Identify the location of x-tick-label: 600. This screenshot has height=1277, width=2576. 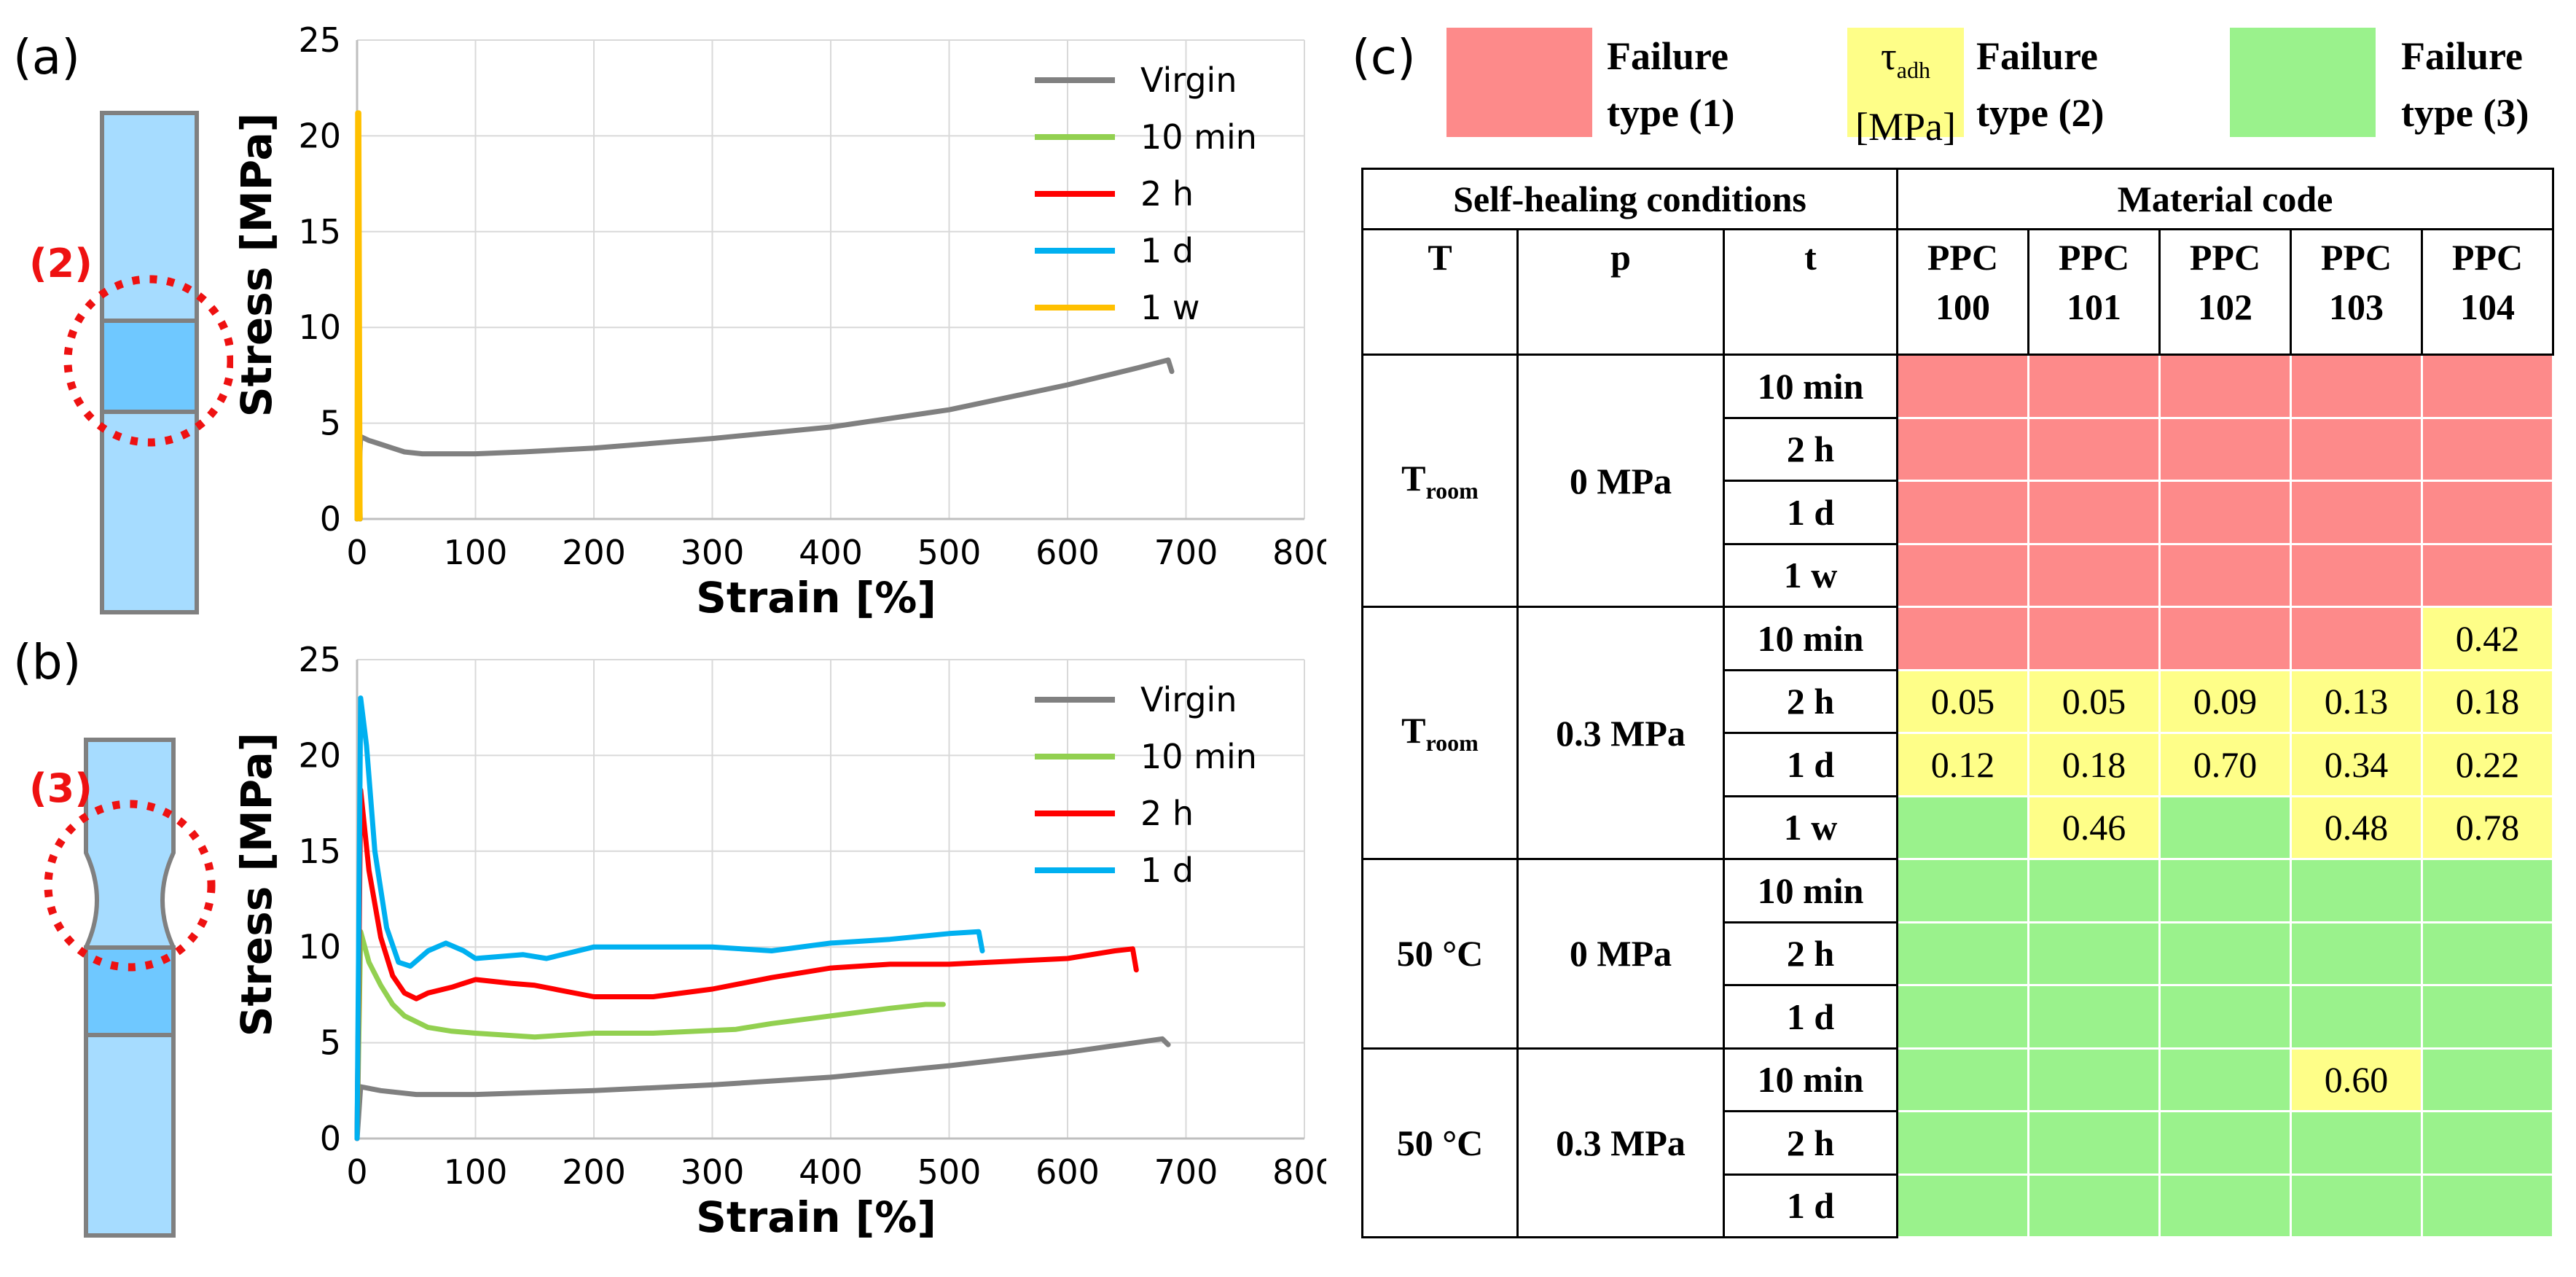
(1068, 552).